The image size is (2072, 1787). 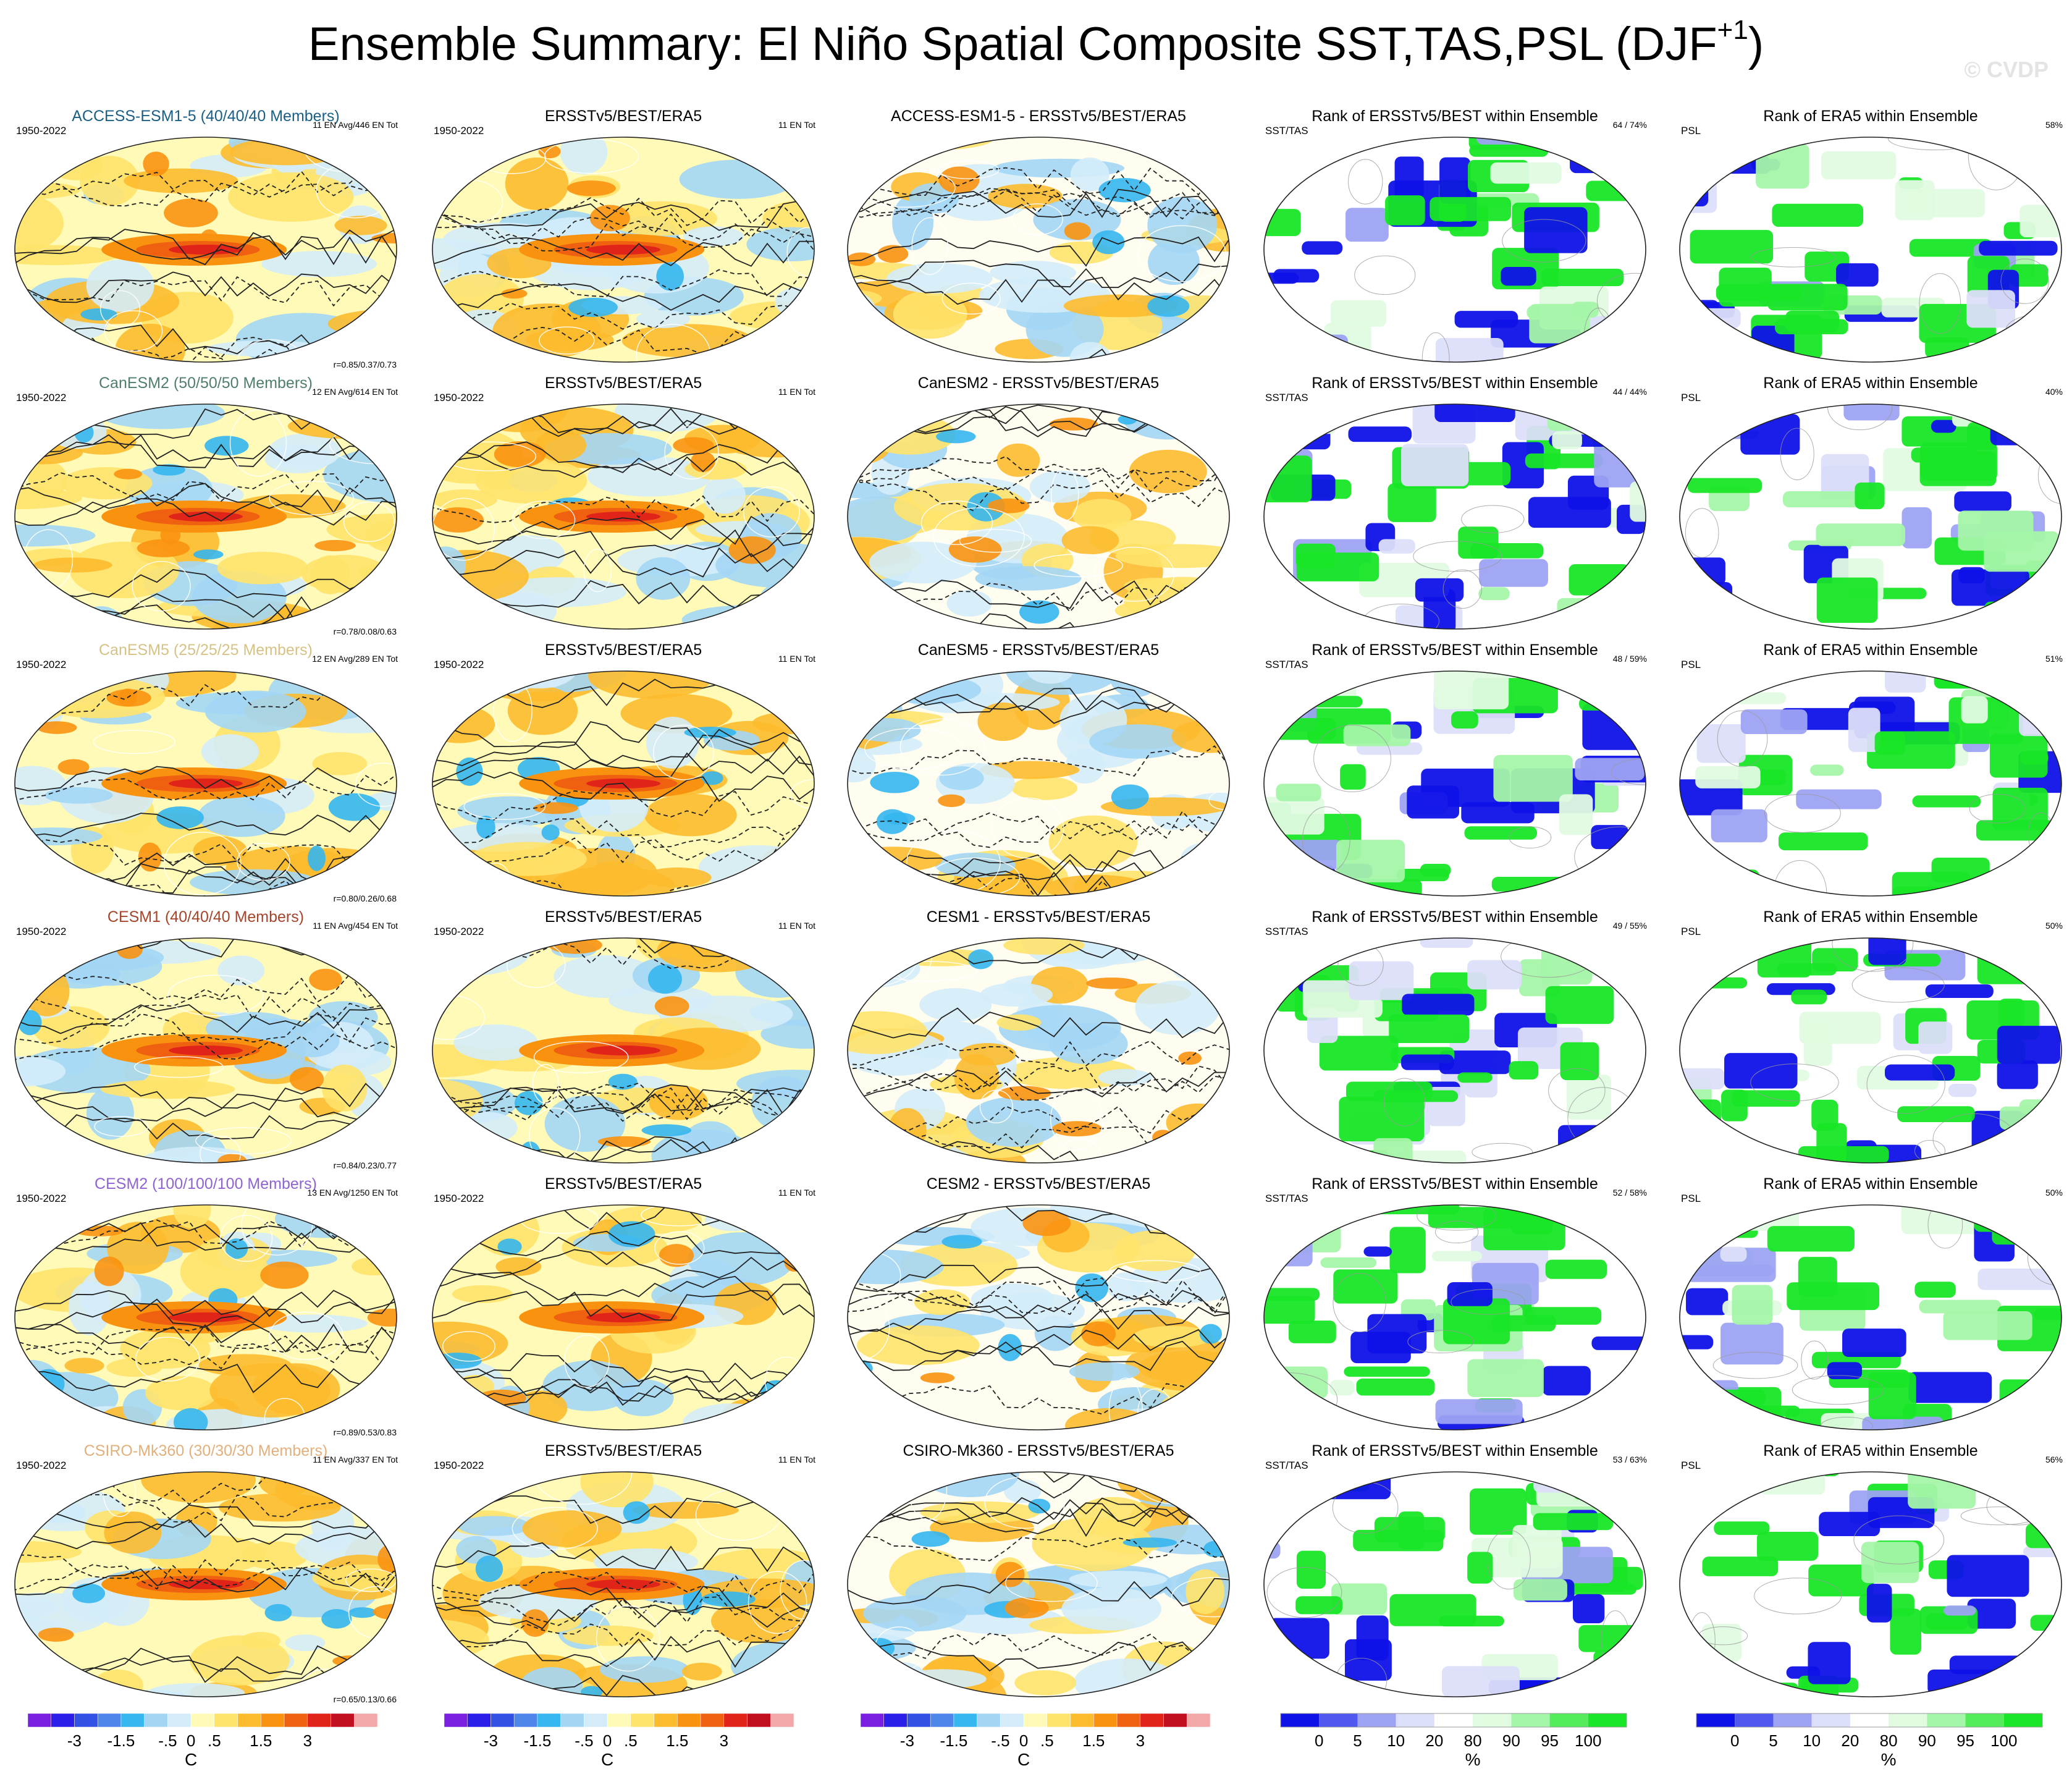 What do you see at coordinates (1000, 1740) in the screenshot?
I see `colorbar-tick-label: -.5` at bounding box center [1000, 1740].